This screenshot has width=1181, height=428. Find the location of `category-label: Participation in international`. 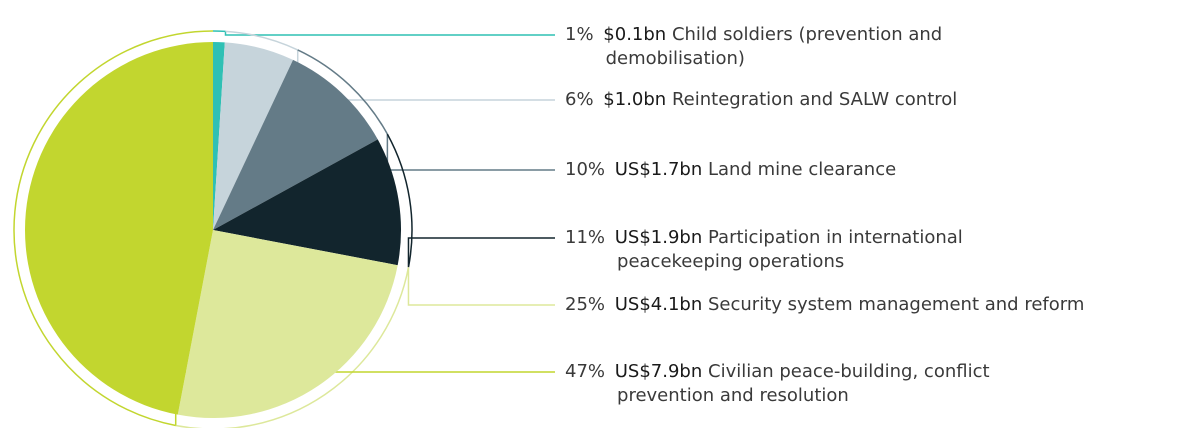

category-label: Participation in international is located at coordinates (835, 237).